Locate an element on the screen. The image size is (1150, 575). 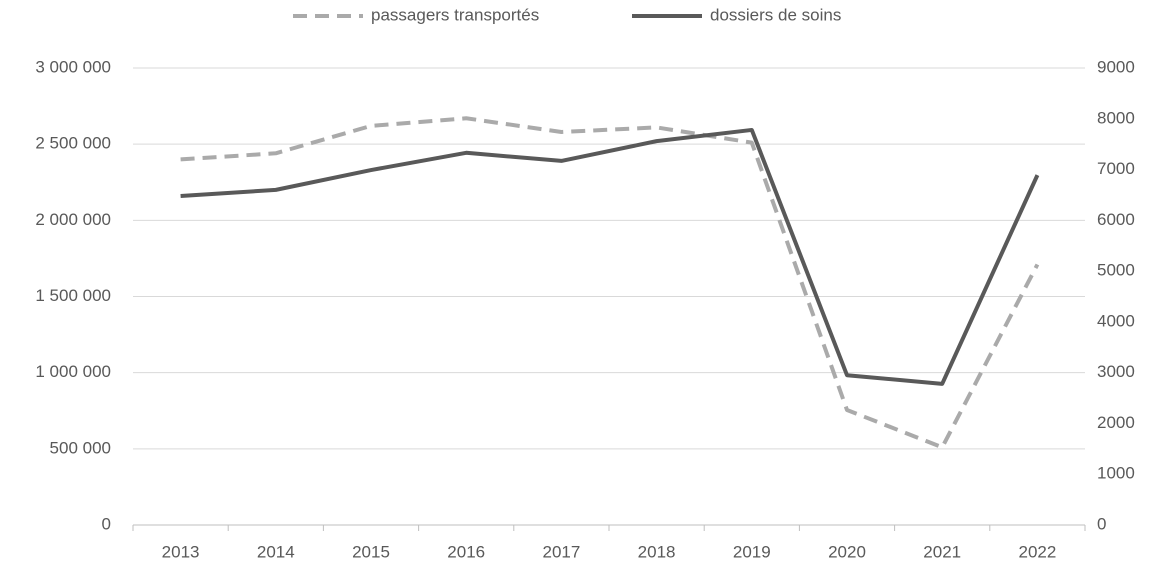
y-tick-label: 500 000 is located at coordinates (80, 447).